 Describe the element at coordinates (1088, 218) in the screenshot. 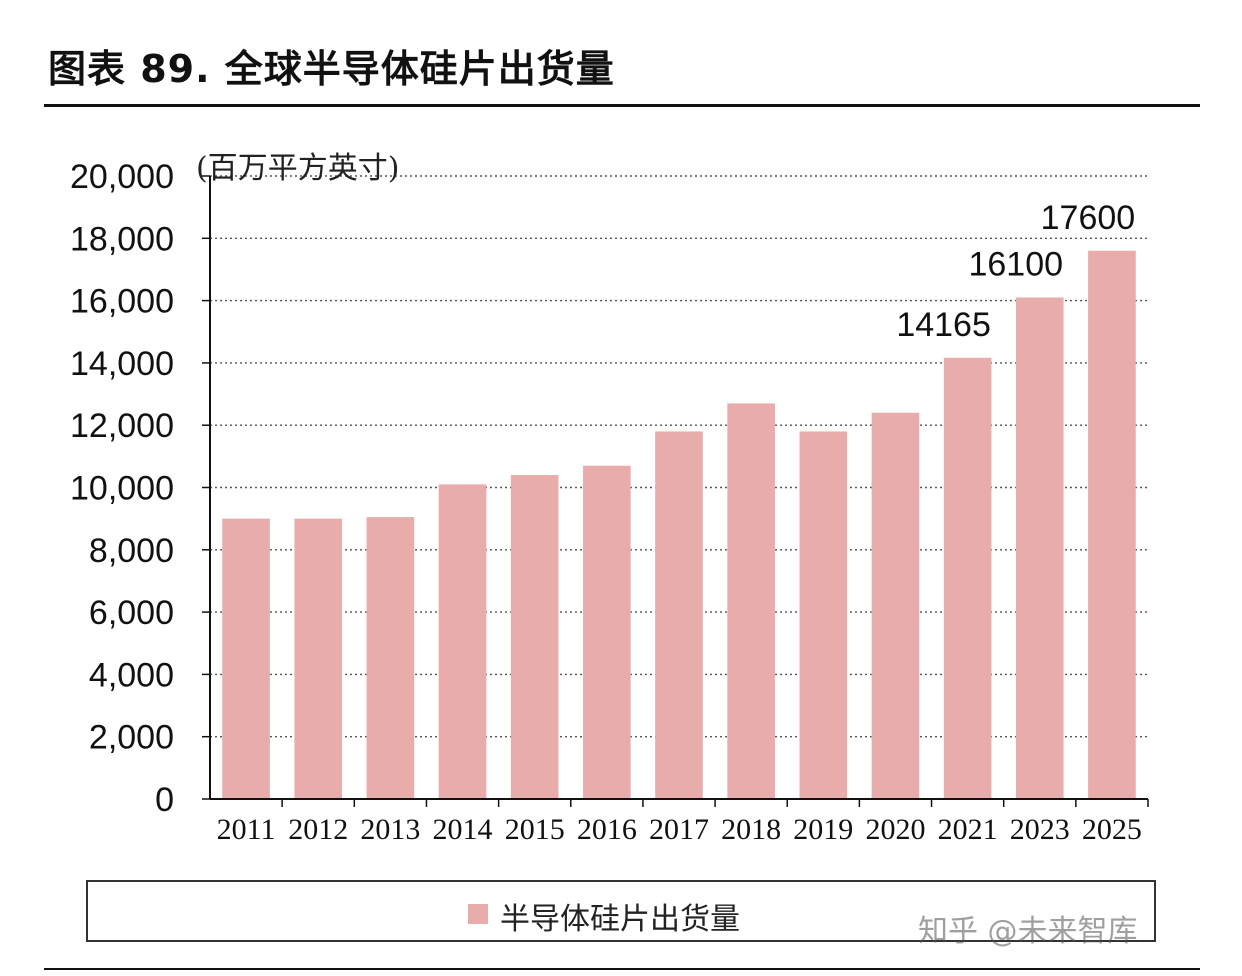

I see `data-label-2025: 17600` at that location.